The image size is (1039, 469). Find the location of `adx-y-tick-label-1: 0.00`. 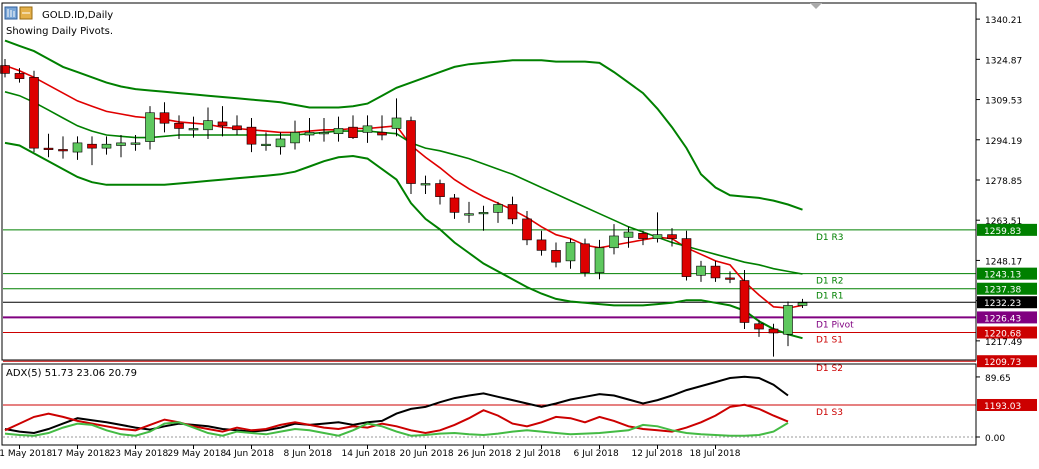

adx-y-tick-label-1: 0.00 is located at coordinates (995, 439).